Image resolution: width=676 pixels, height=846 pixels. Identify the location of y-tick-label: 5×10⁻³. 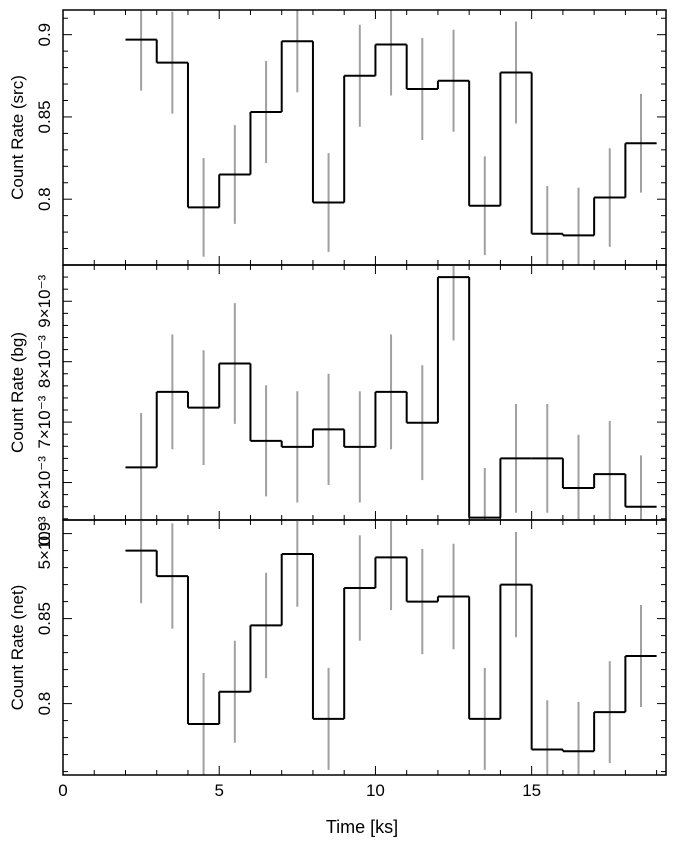
(44, 542).